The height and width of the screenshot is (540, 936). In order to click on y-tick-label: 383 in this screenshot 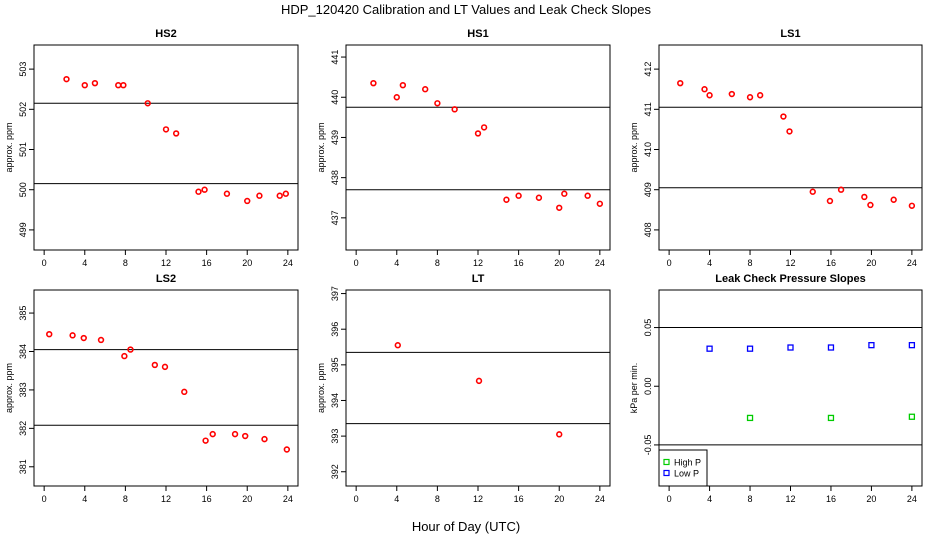, I will do `click(23, 389)`.